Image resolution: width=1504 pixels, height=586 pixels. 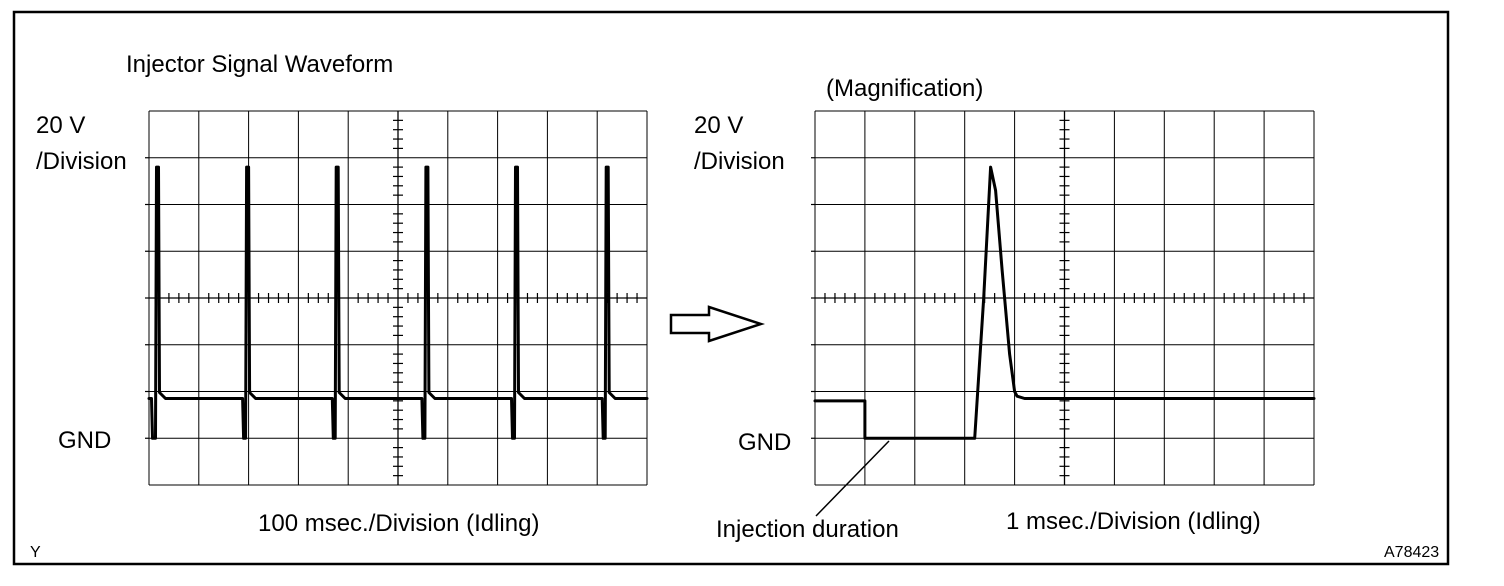 What do you see at coordinates (81, 161) in the screenshot?
I see `left-y-scale-line2: /Division` at bounding box center [81, 161].